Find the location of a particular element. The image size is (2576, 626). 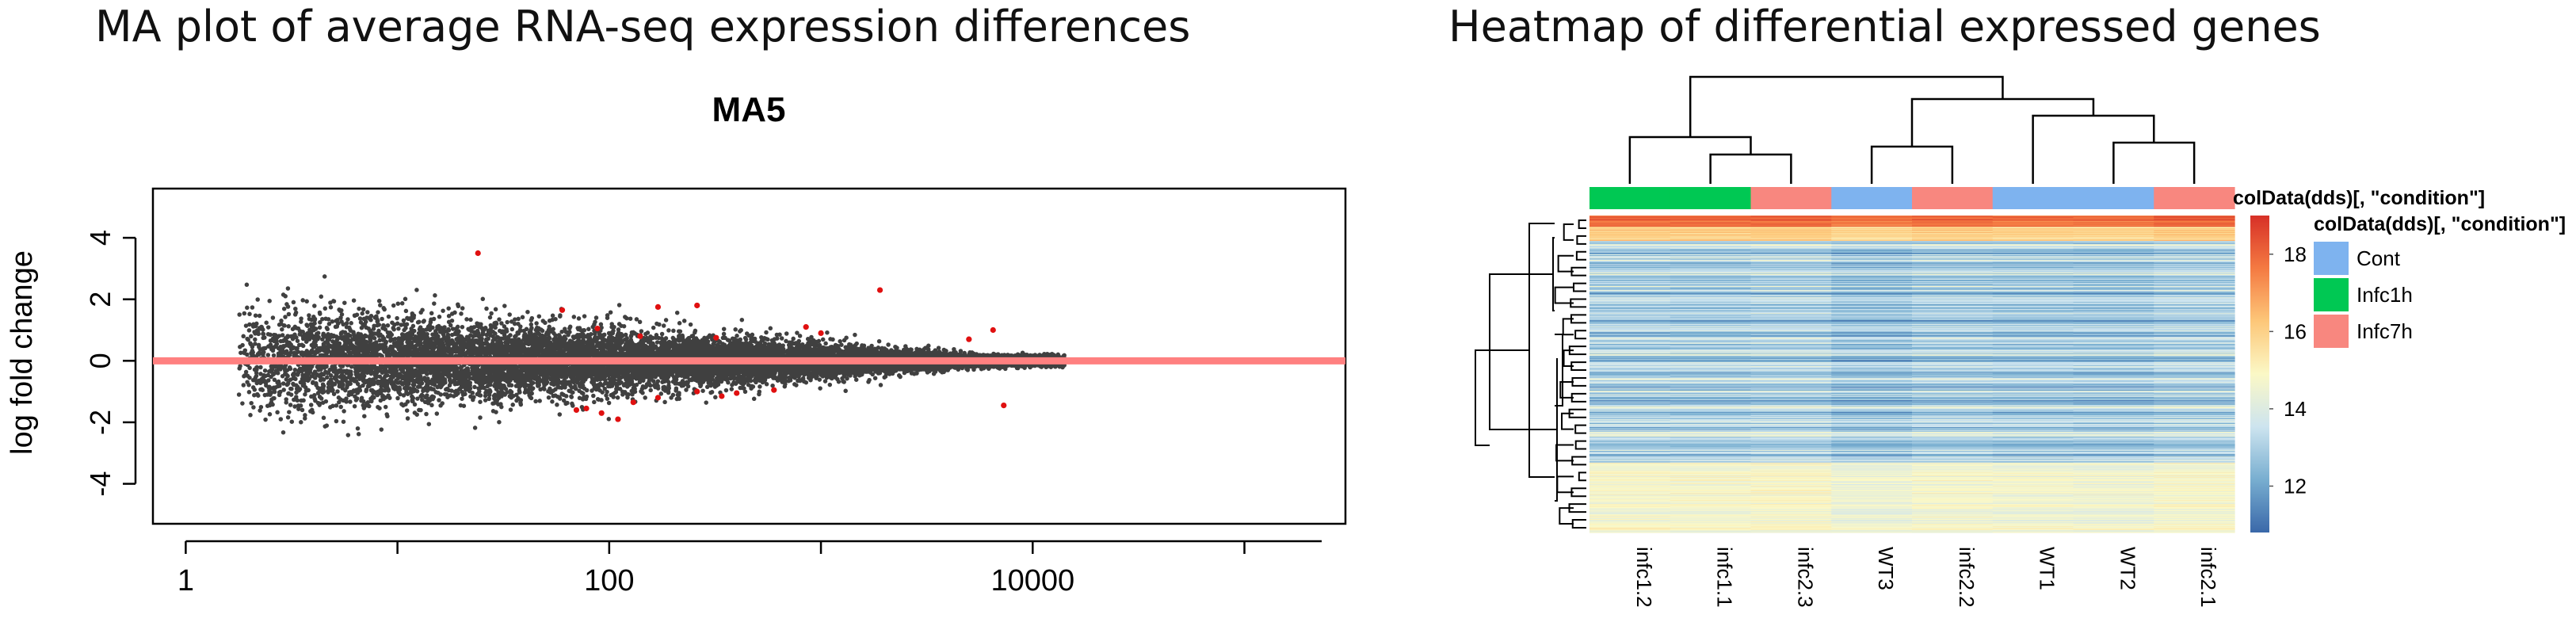

row-dendrogram-branch is located at coordinates (1541, 350).